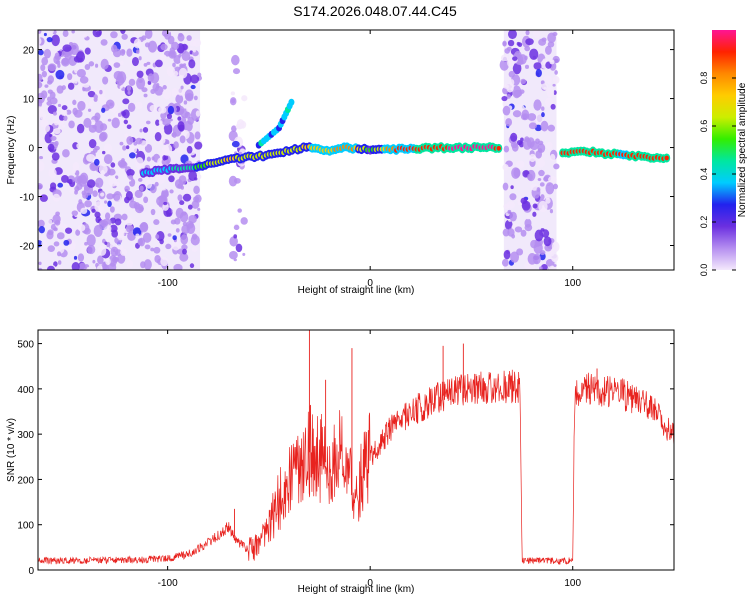  I want to click on colorbar-tick-label: 0.2, so click(704, 222).